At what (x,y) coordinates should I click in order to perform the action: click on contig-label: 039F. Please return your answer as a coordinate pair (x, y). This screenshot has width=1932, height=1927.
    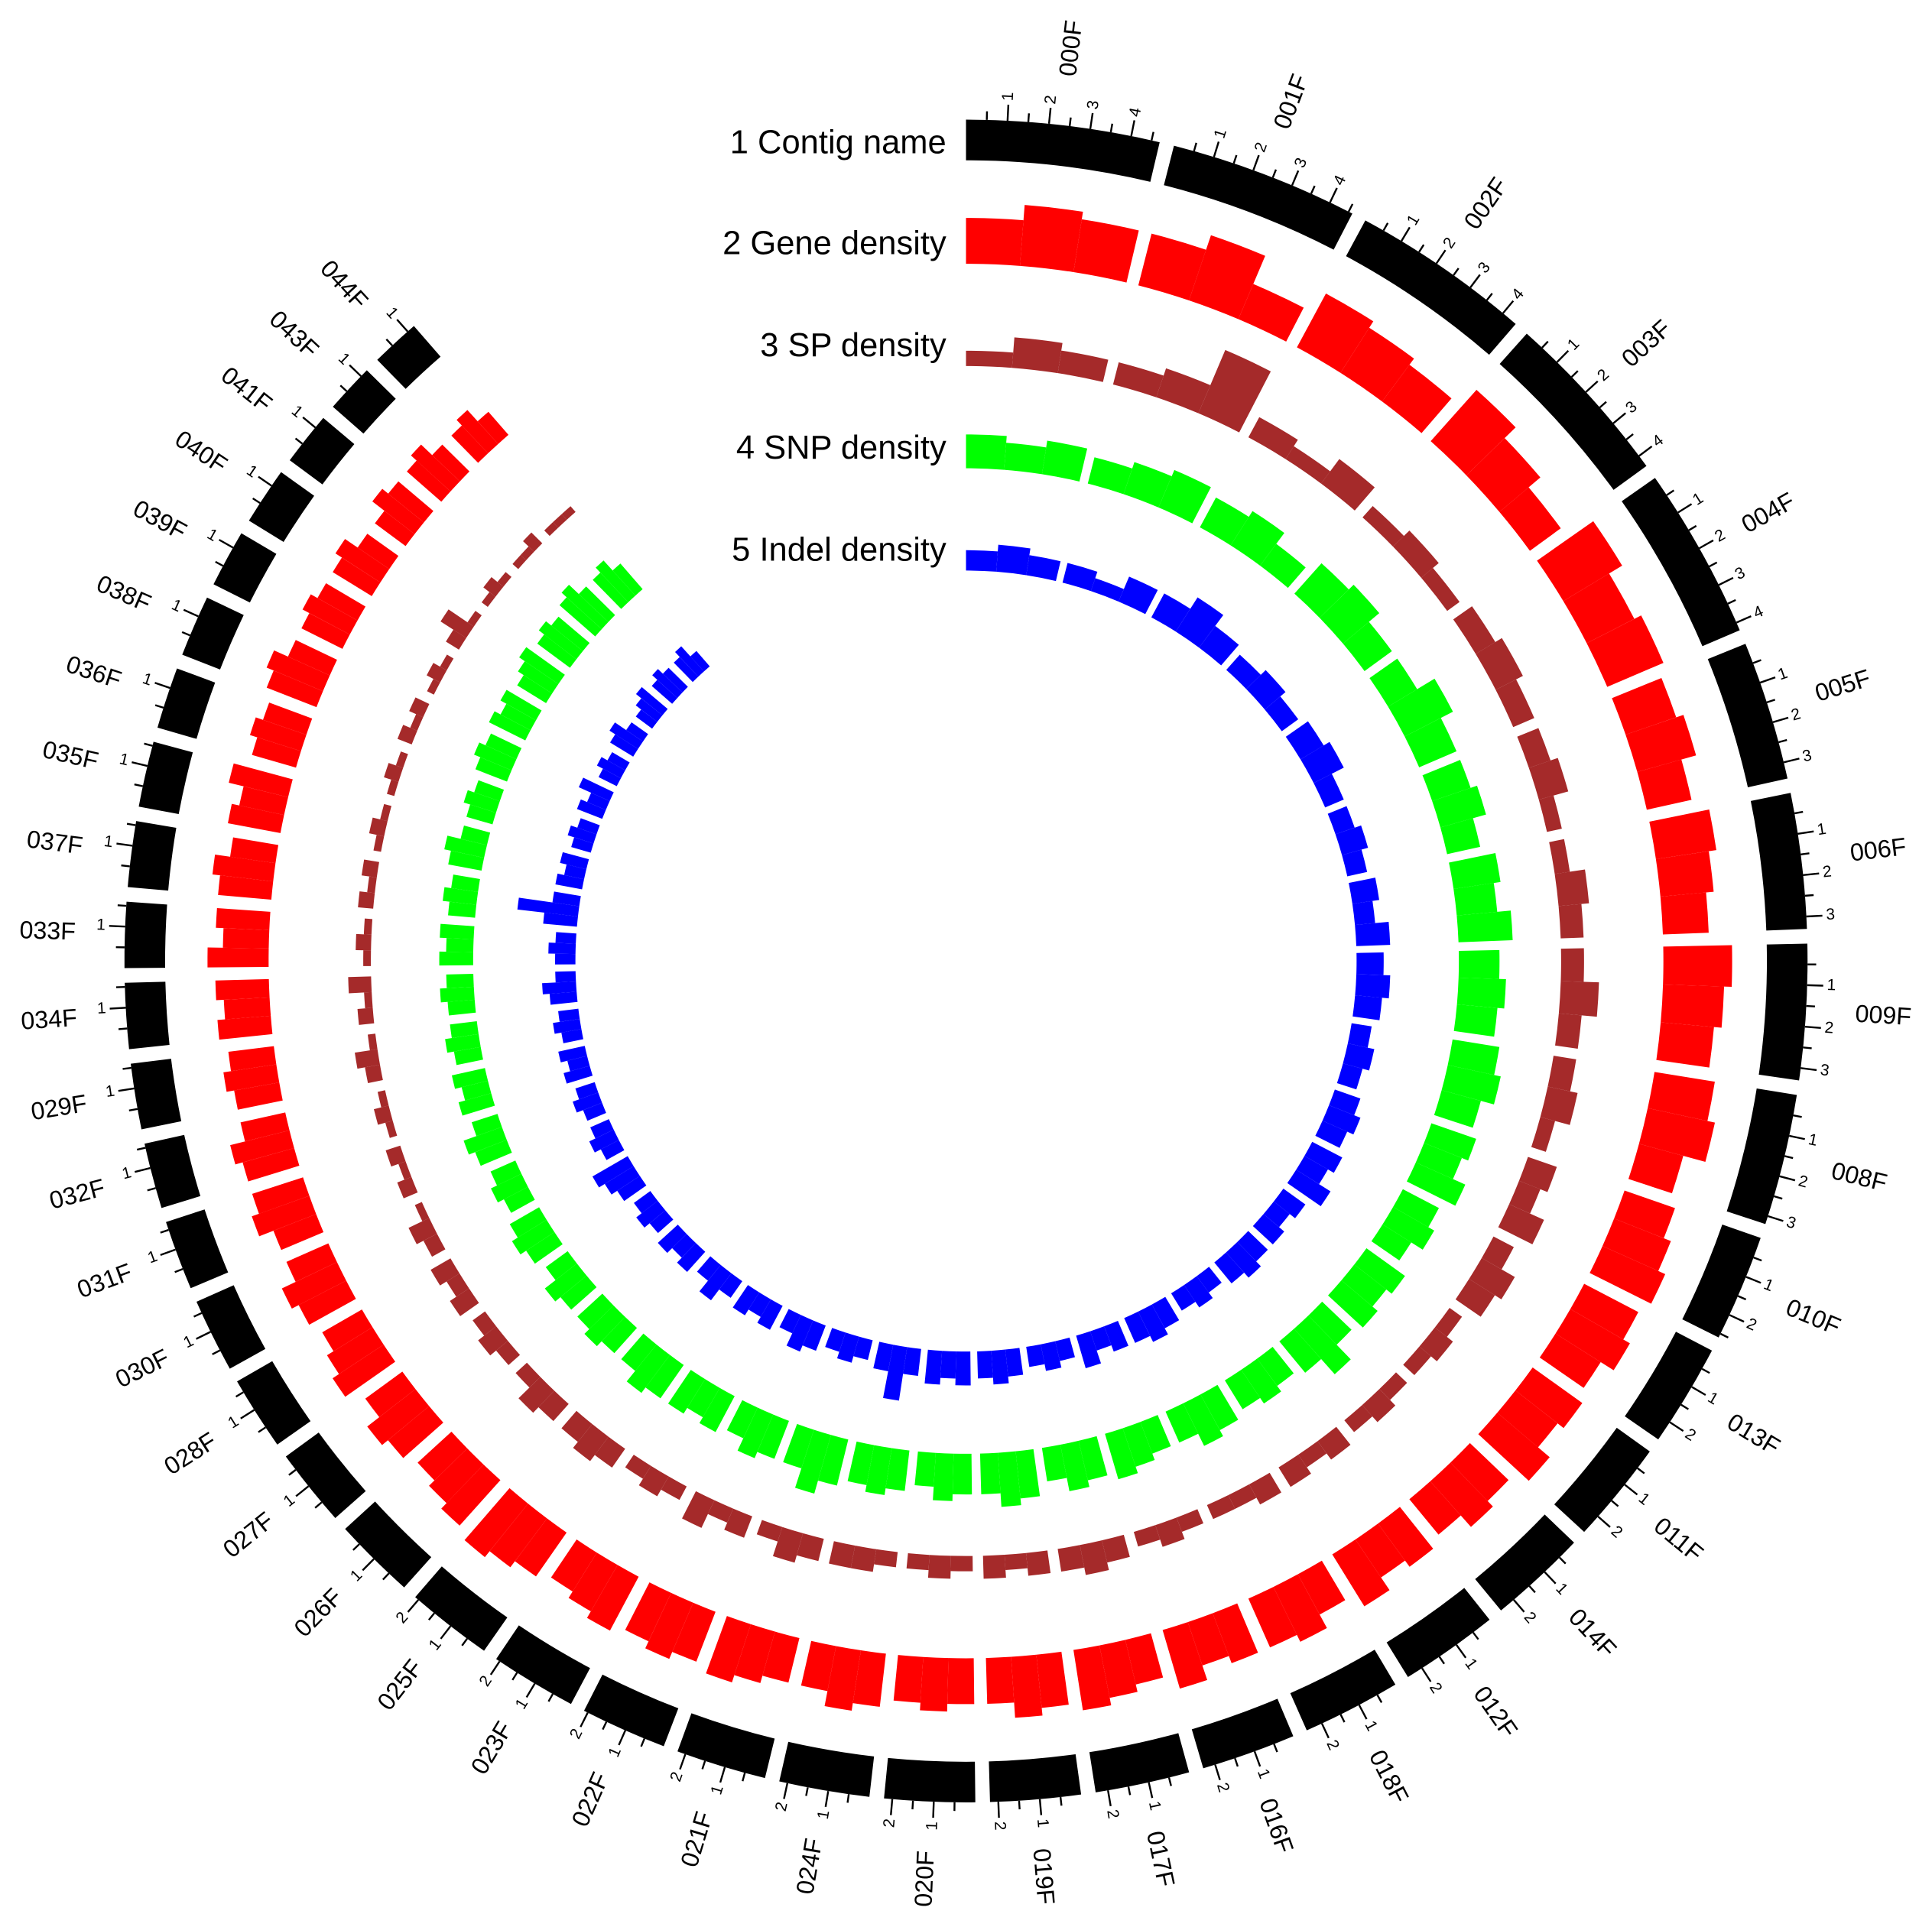
    Looking at the image, I should click on (160, 521).